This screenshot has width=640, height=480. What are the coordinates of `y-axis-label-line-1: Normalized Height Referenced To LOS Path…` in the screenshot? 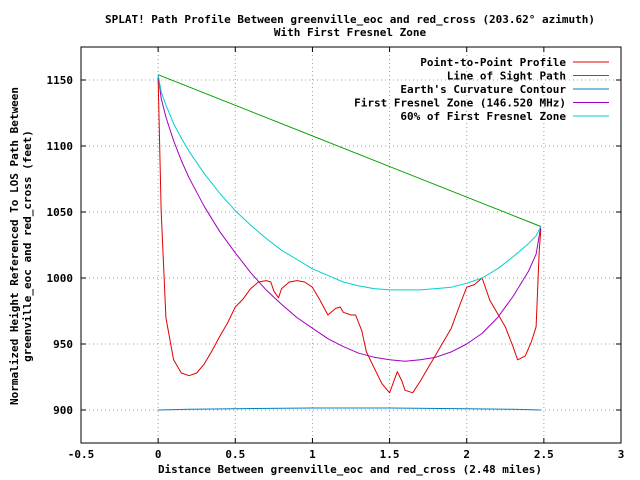 It's located at (14, 246).